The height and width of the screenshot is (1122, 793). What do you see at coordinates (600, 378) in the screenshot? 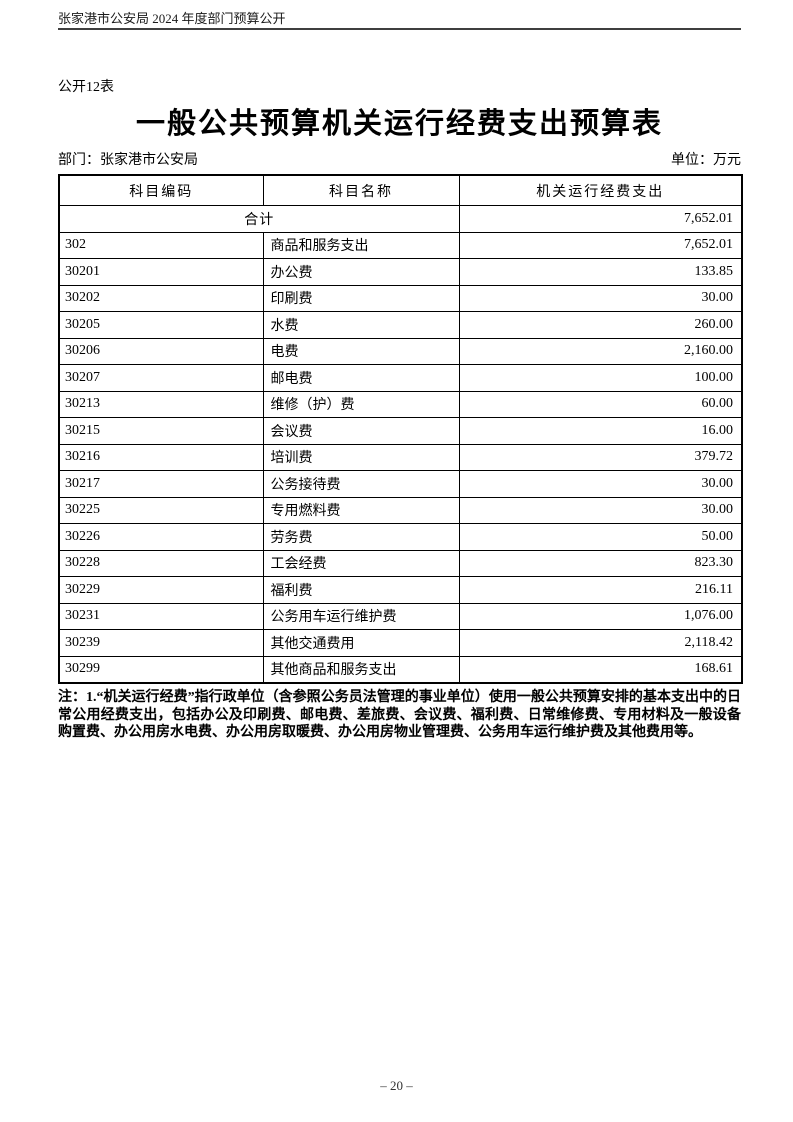
I see `table-cell-value: 100.00` at bounding box center [600, 378].